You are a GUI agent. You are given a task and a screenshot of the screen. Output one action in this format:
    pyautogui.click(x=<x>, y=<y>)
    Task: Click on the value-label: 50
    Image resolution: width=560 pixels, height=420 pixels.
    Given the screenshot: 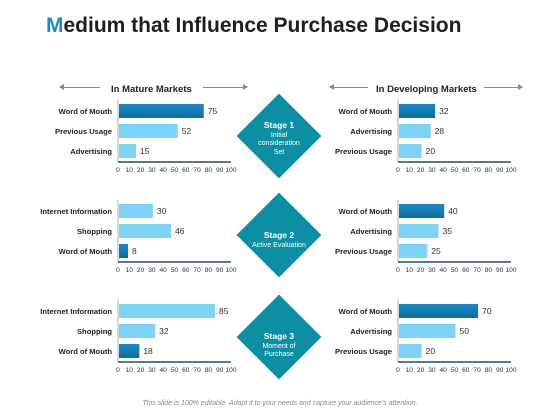 What is the action you would take?
    pyautogui.click(x=465, y=331)
    